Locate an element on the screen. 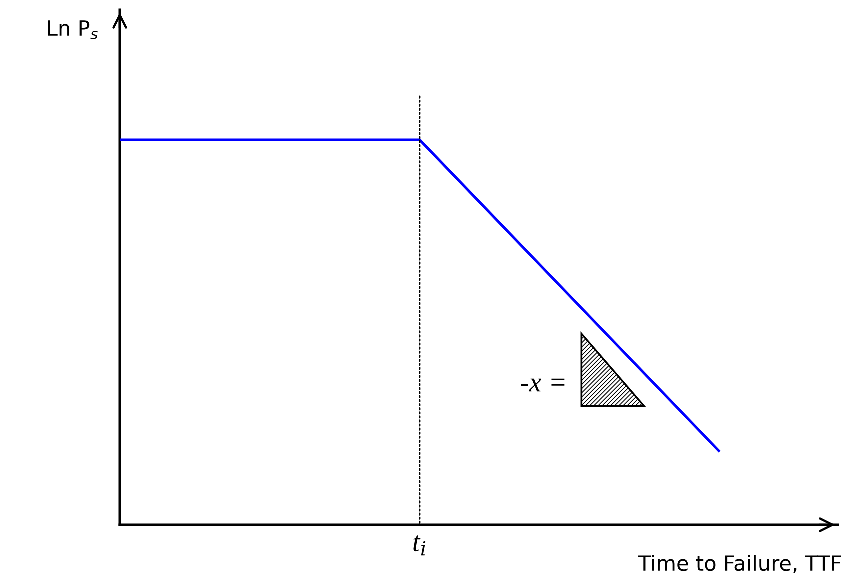  annotation: -x = is located at coordinates (543, 385).